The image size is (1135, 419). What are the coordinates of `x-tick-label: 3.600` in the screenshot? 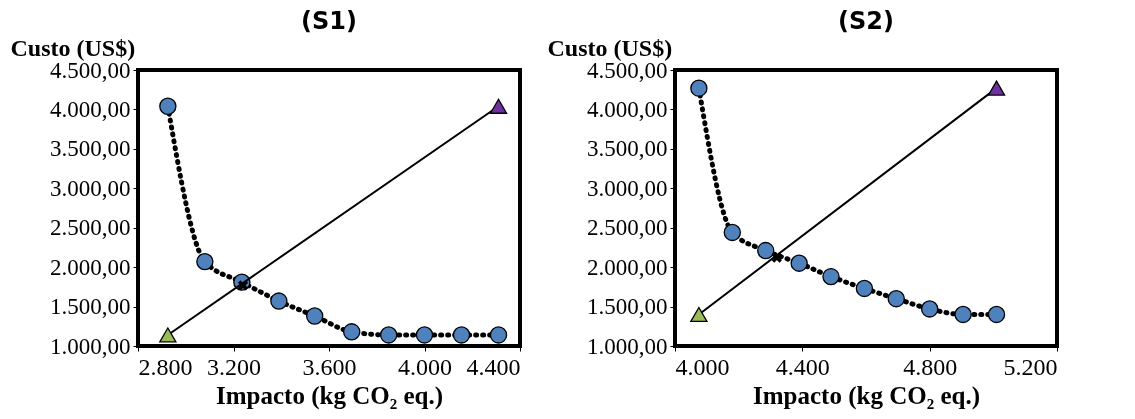 It's located at (329, 366).